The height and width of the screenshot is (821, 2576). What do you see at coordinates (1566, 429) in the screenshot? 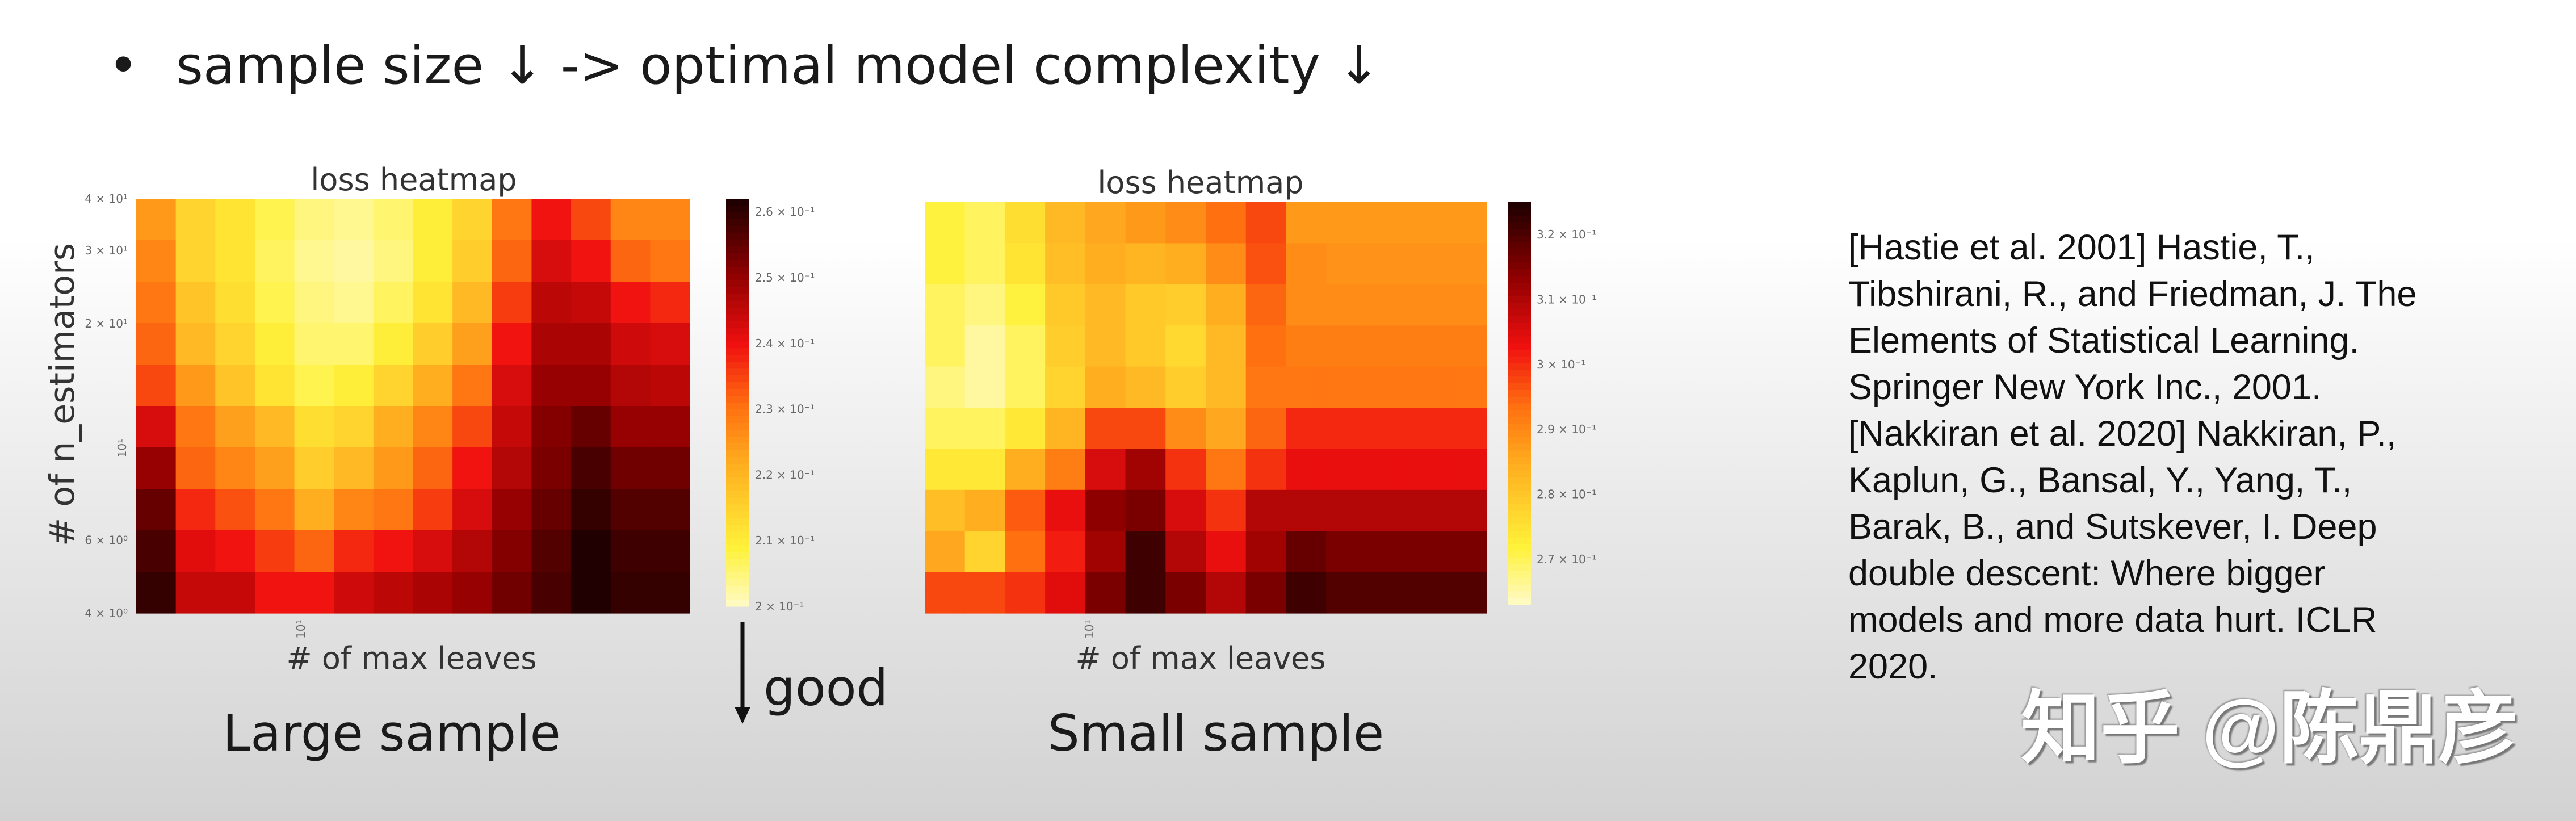
I see `colorbar-tick-label: 2.9 × 10⁻¹` at bounding box center [1566, 429].